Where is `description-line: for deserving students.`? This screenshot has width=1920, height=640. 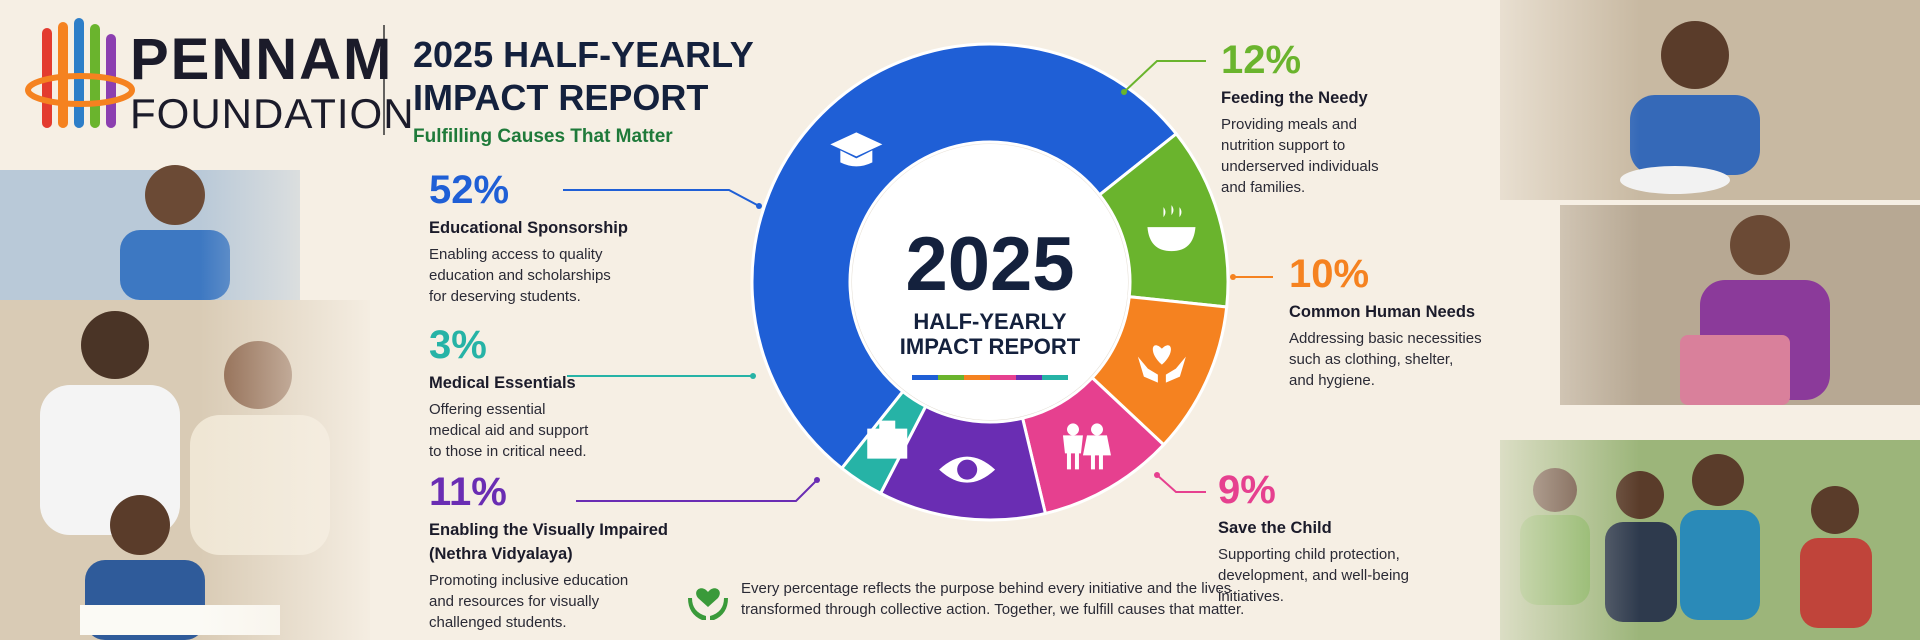
description-line: for deserving students. is located at coordinates (505, 296).